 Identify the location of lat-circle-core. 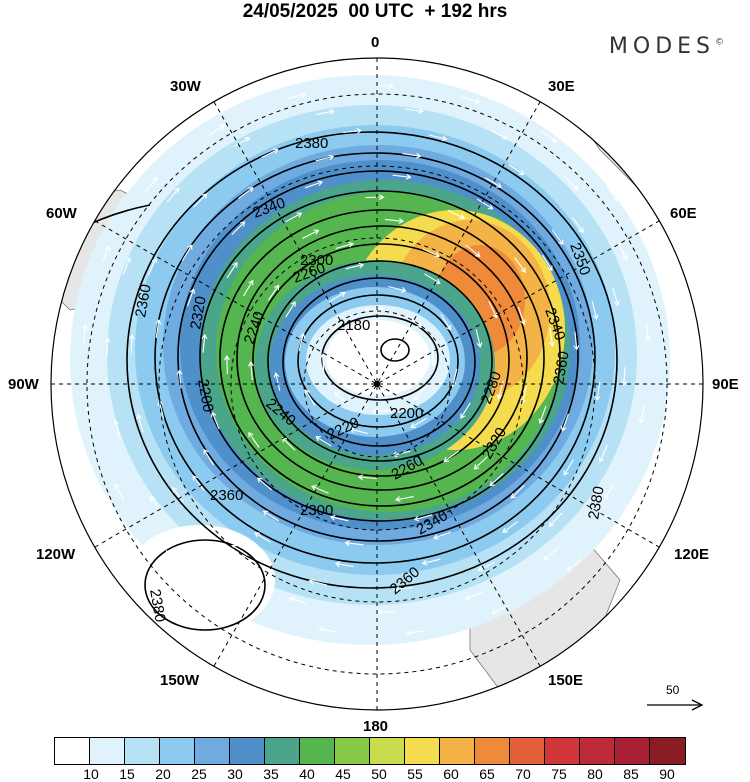
(377, 384).